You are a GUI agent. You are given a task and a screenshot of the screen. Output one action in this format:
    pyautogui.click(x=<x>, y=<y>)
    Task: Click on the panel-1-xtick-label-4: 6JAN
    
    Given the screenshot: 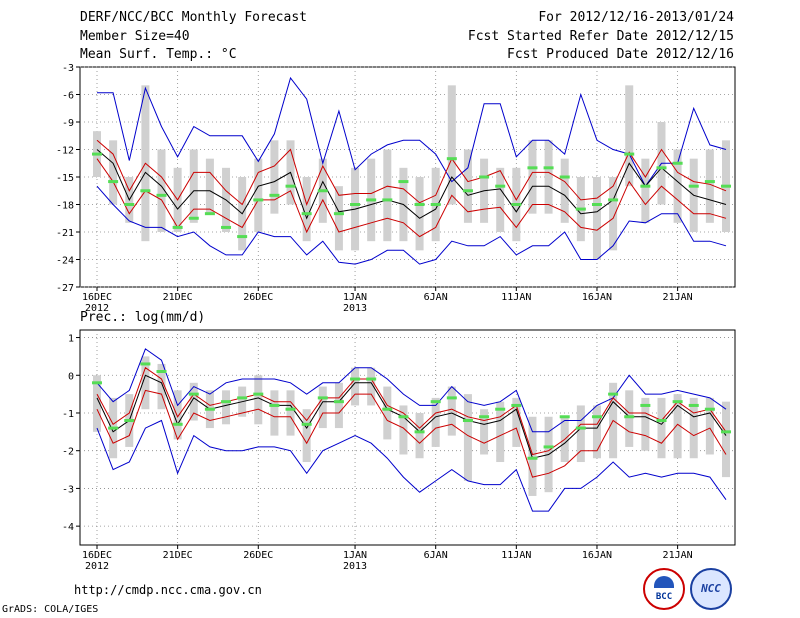 What is the action you would take?
    pyautogui.click(x=436, y=555)
    